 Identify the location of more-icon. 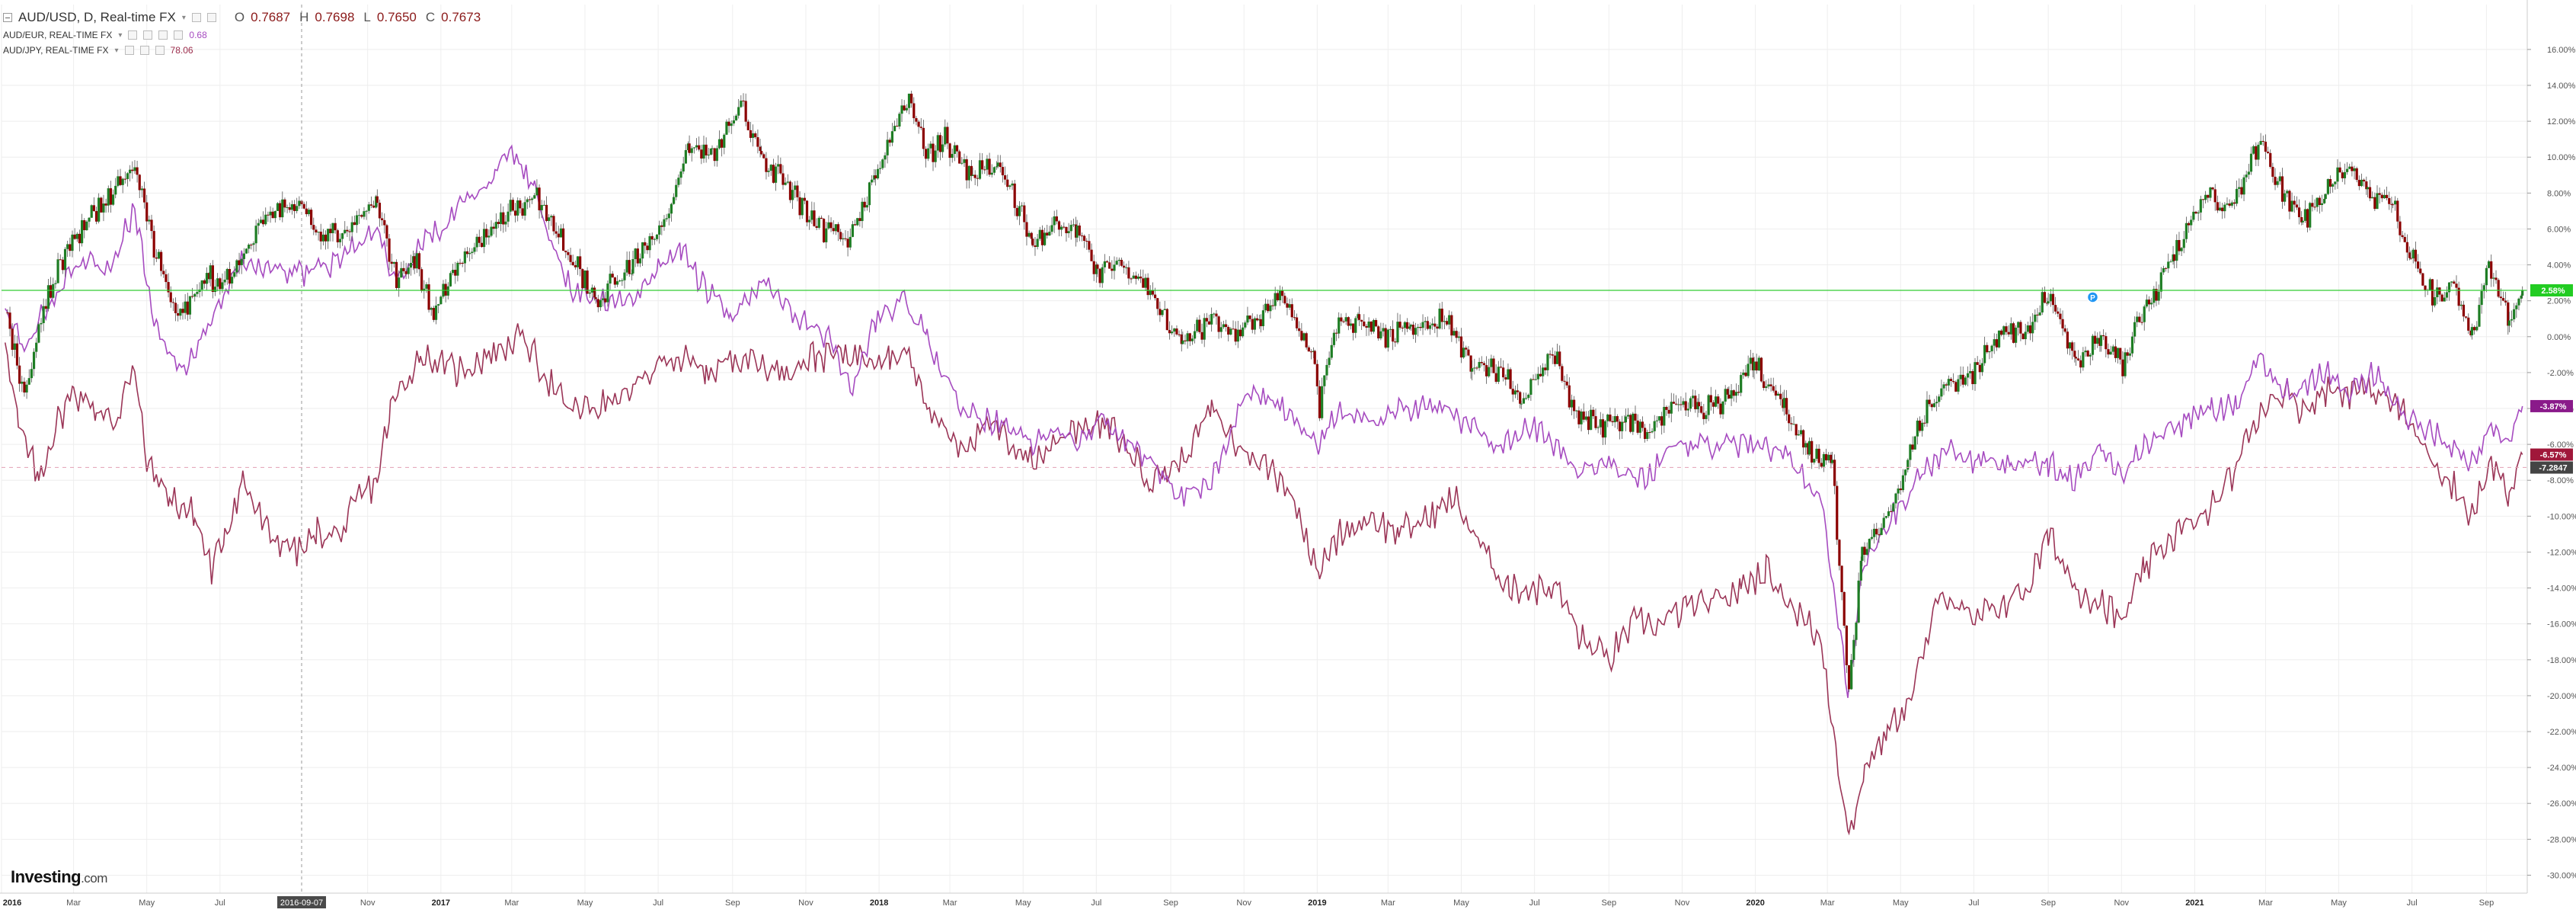
(179, 35).